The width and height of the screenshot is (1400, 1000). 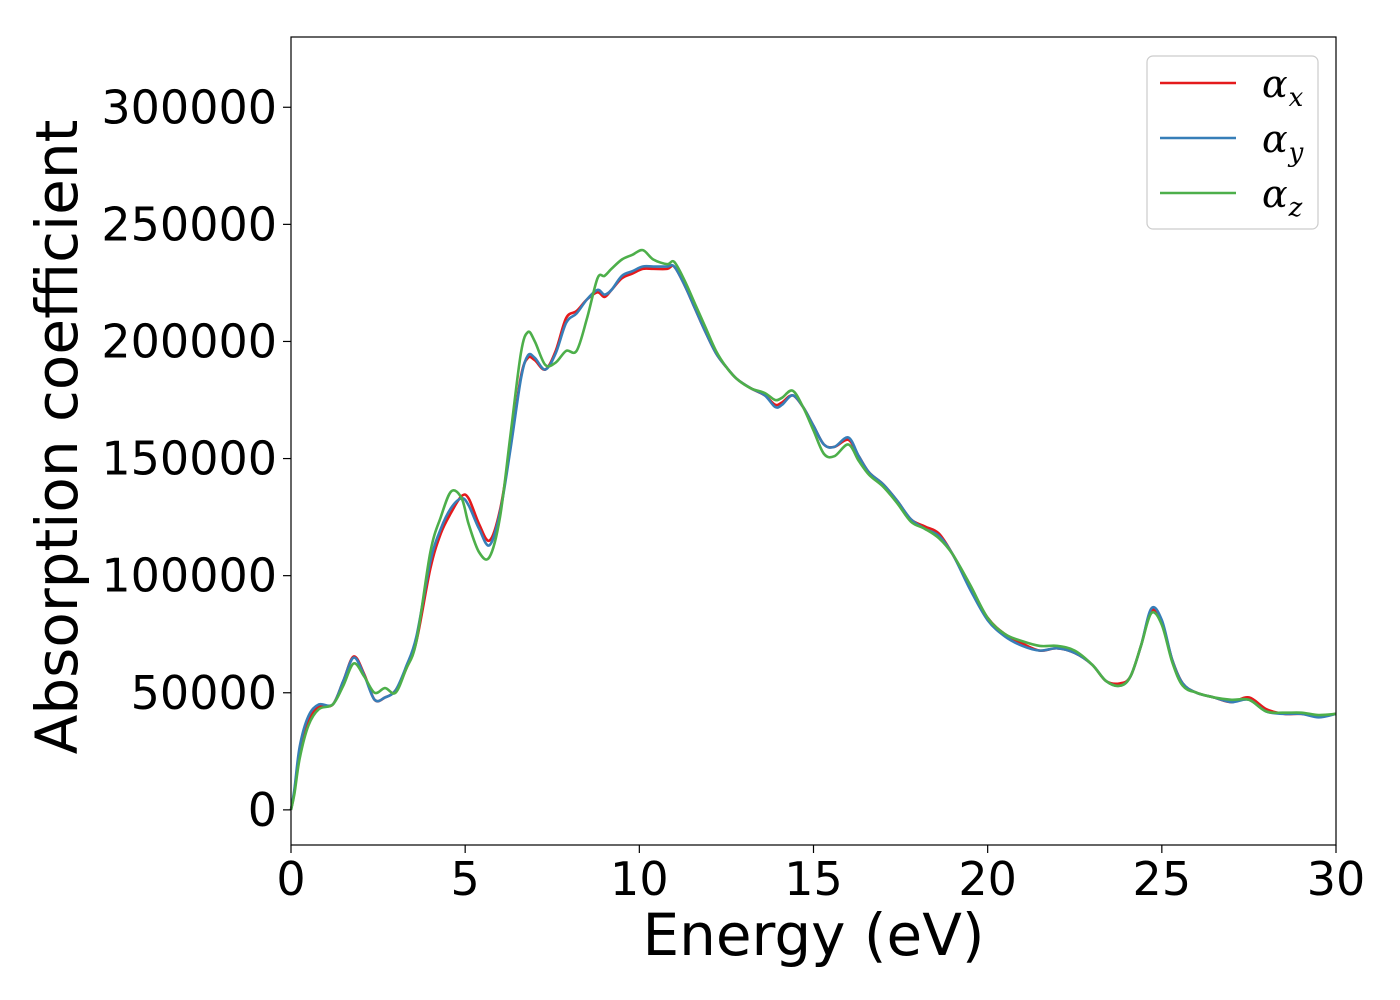 I want to click on x-tick-label: 20, so click(x=987, y=879).